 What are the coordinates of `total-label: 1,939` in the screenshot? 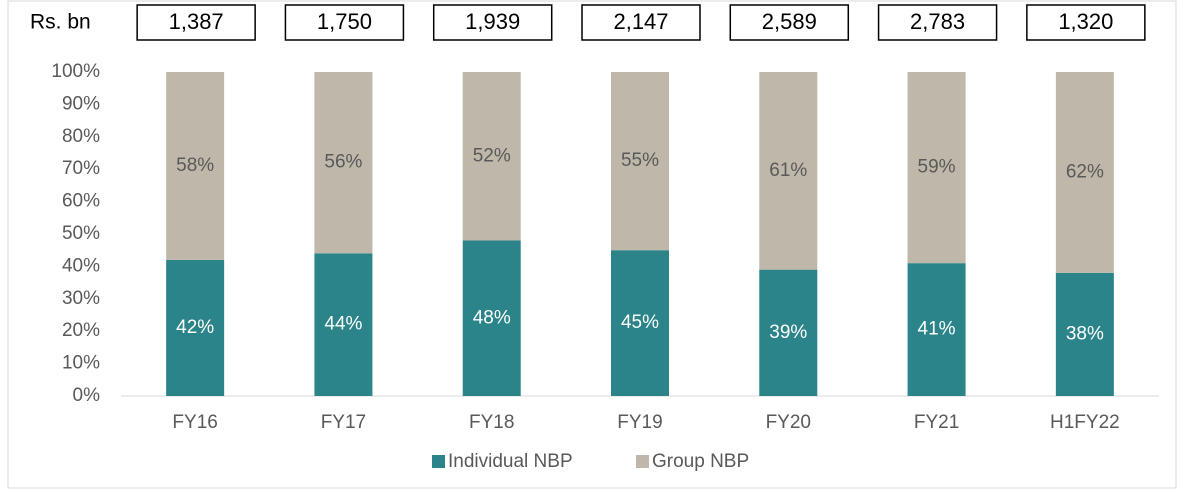 It's located at (492, 21).